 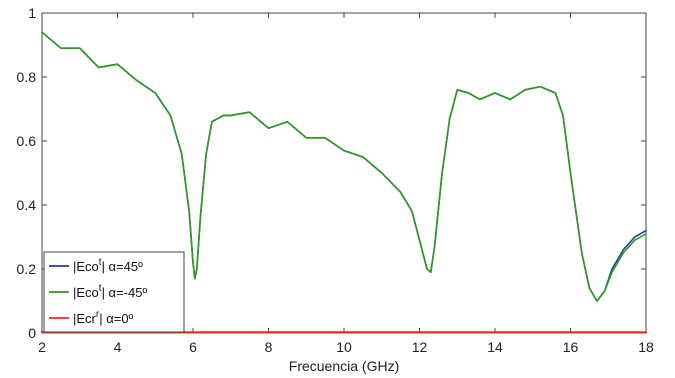 I want to click on y-tick-label: 1, so click(x=32, y=13).